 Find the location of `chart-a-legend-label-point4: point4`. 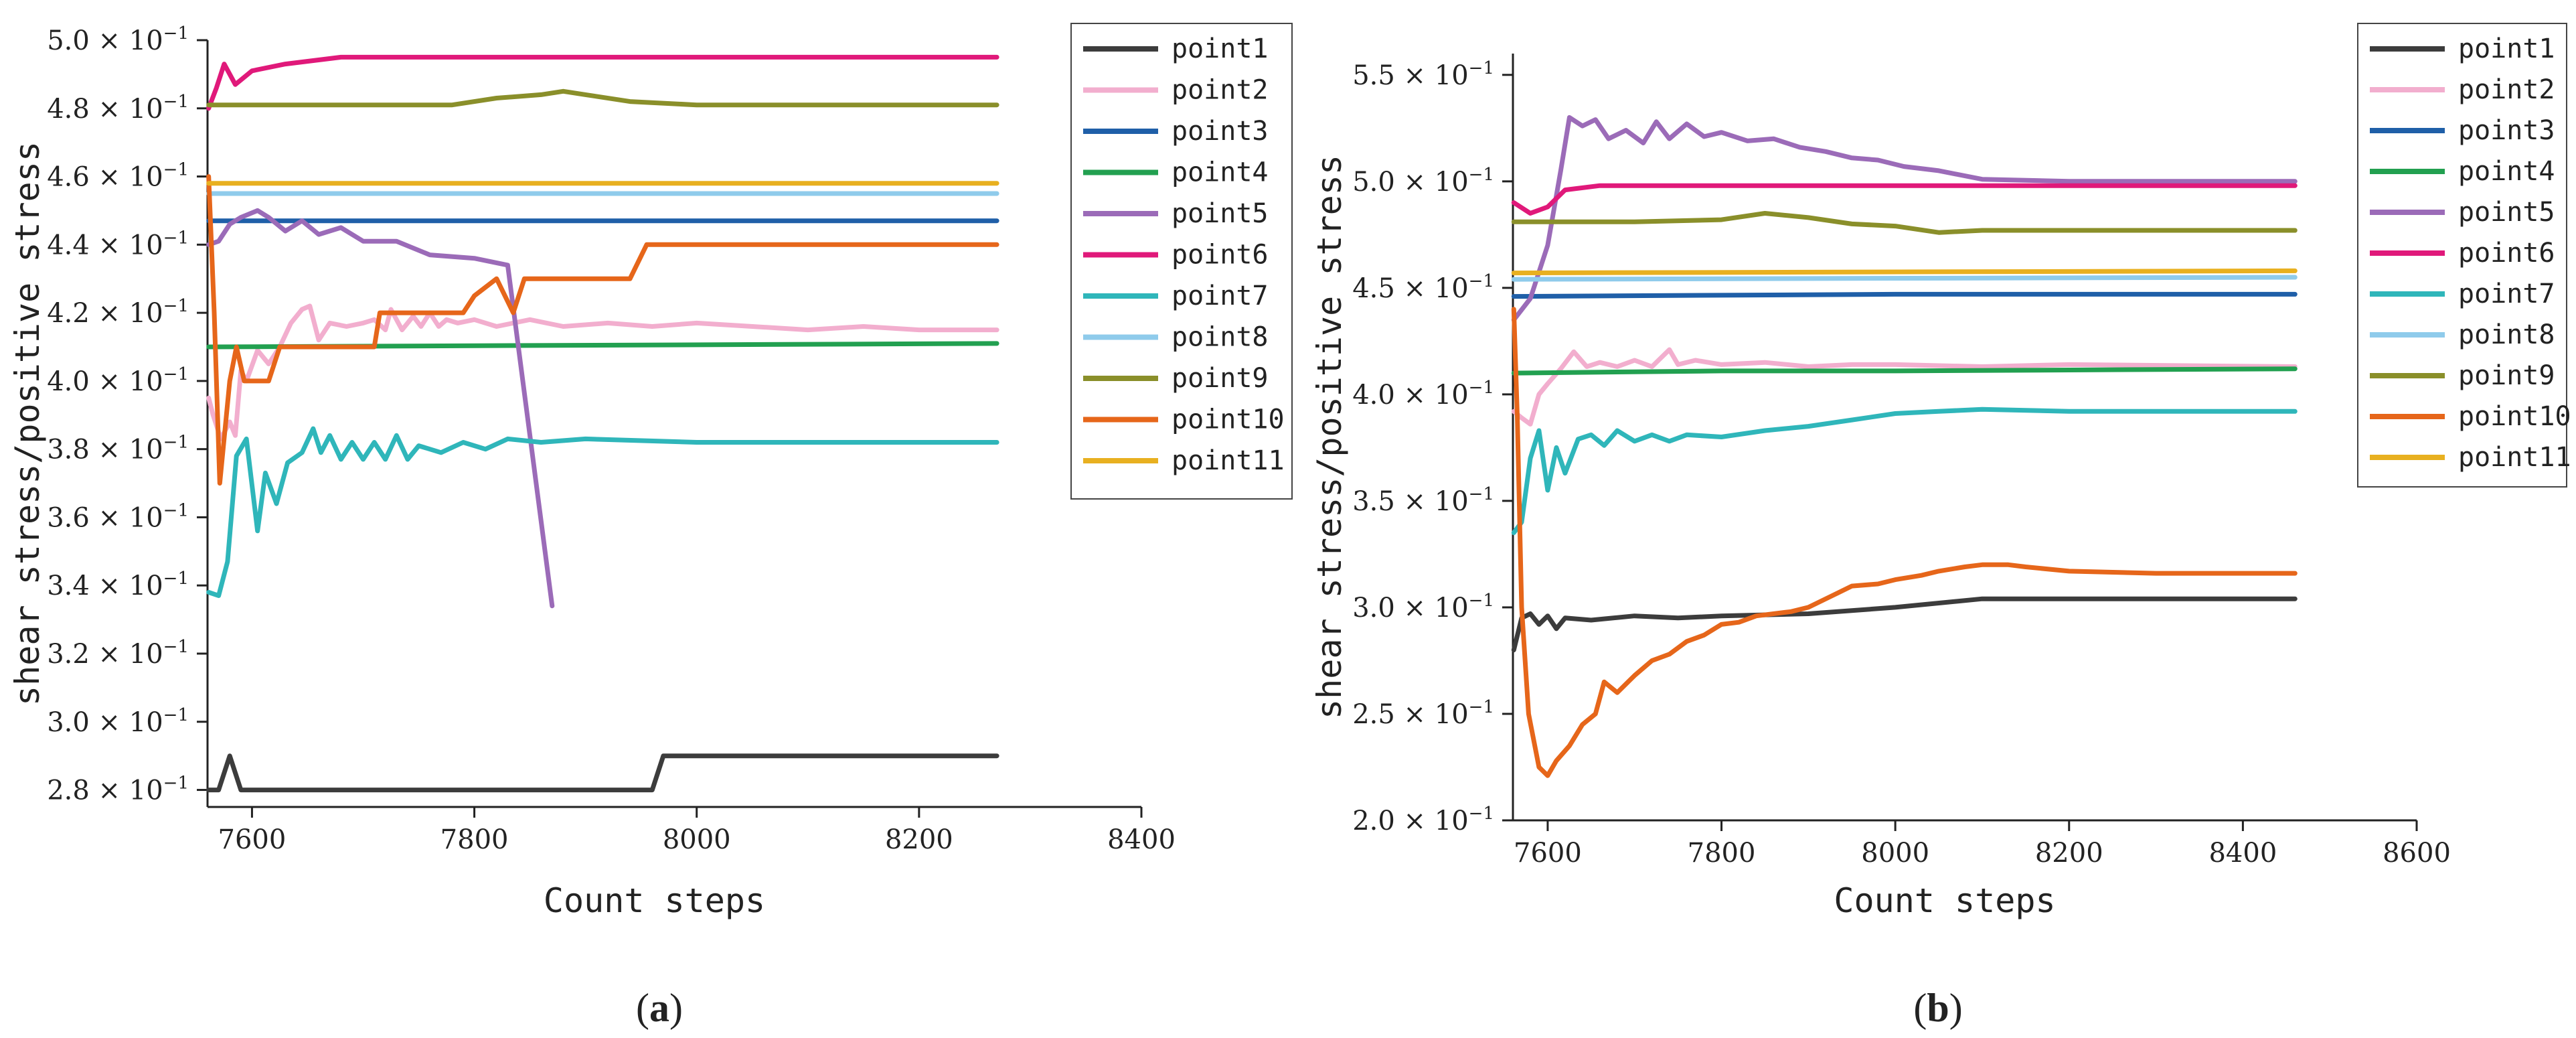

chart-a-legend-label-point4: point4 is located at coordinates (1221, 172).